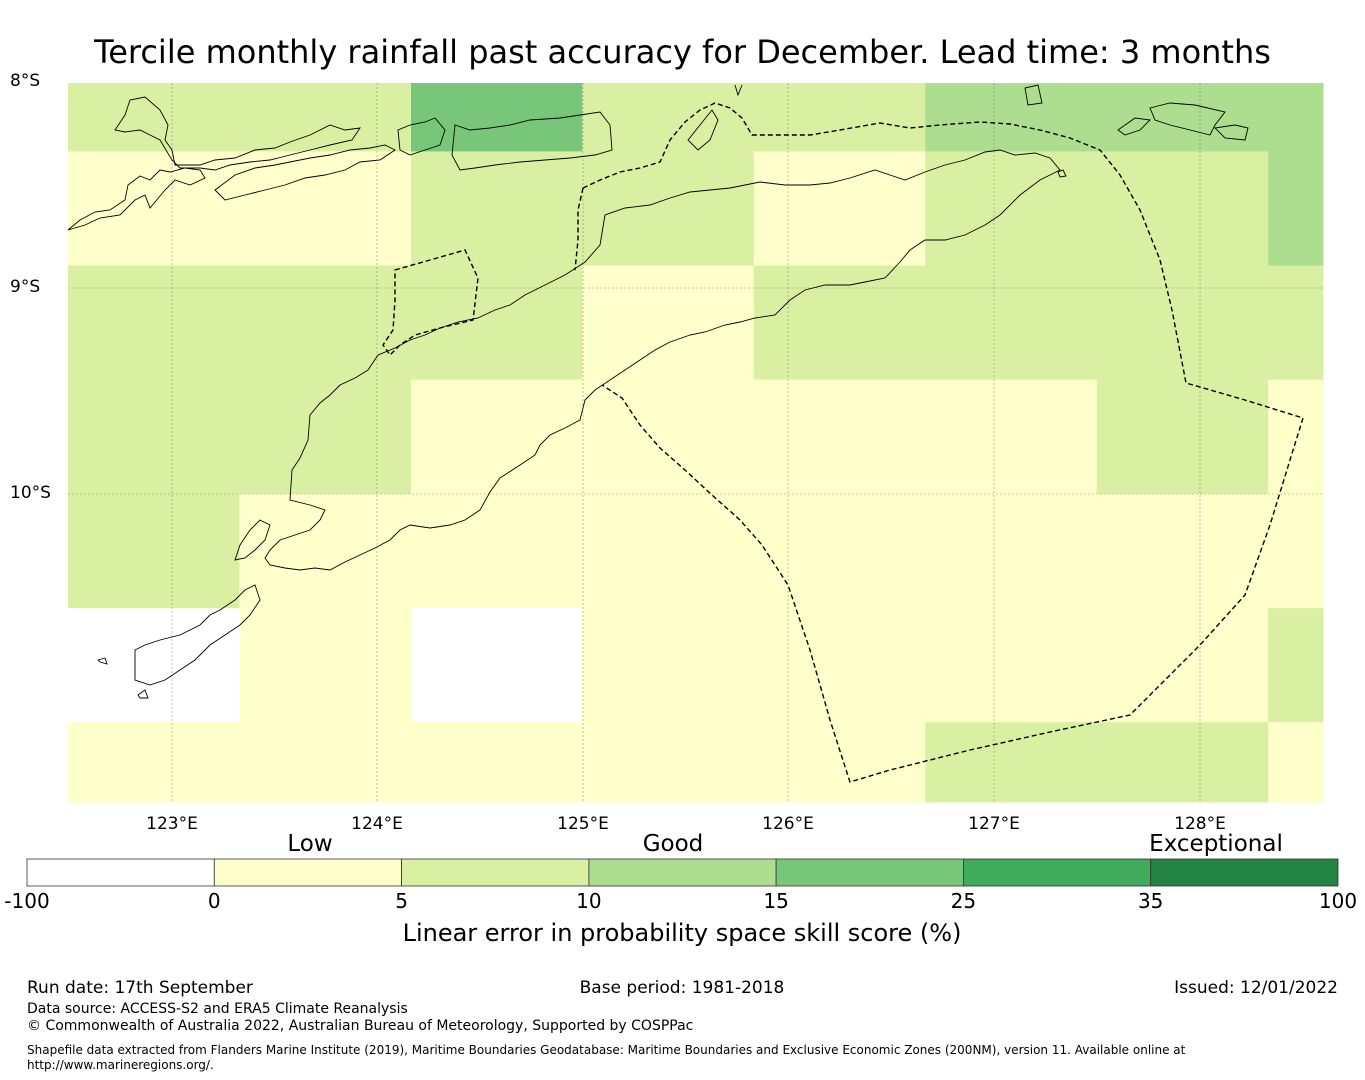 This screenshot has height=1080, width=1365. Describe the element at coordinates (214, 901) in the screenshot. I see `colorbar-tick-label: 0` at that location.